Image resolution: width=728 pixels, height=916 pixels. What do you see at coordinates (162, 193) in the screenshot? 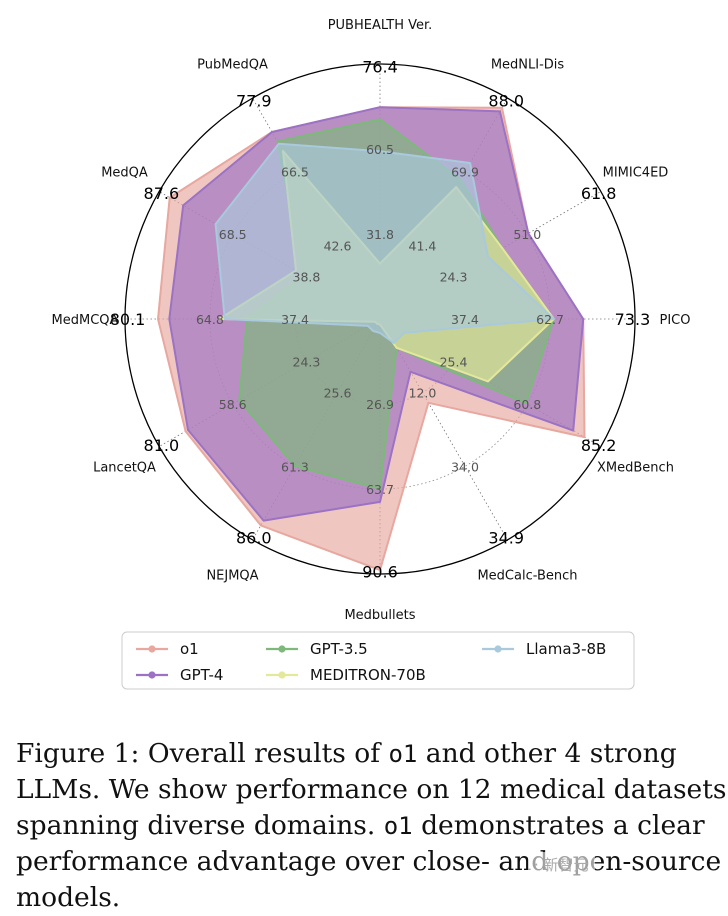
I see `max-value-label: 87.6` at bounding box center [162, 193].